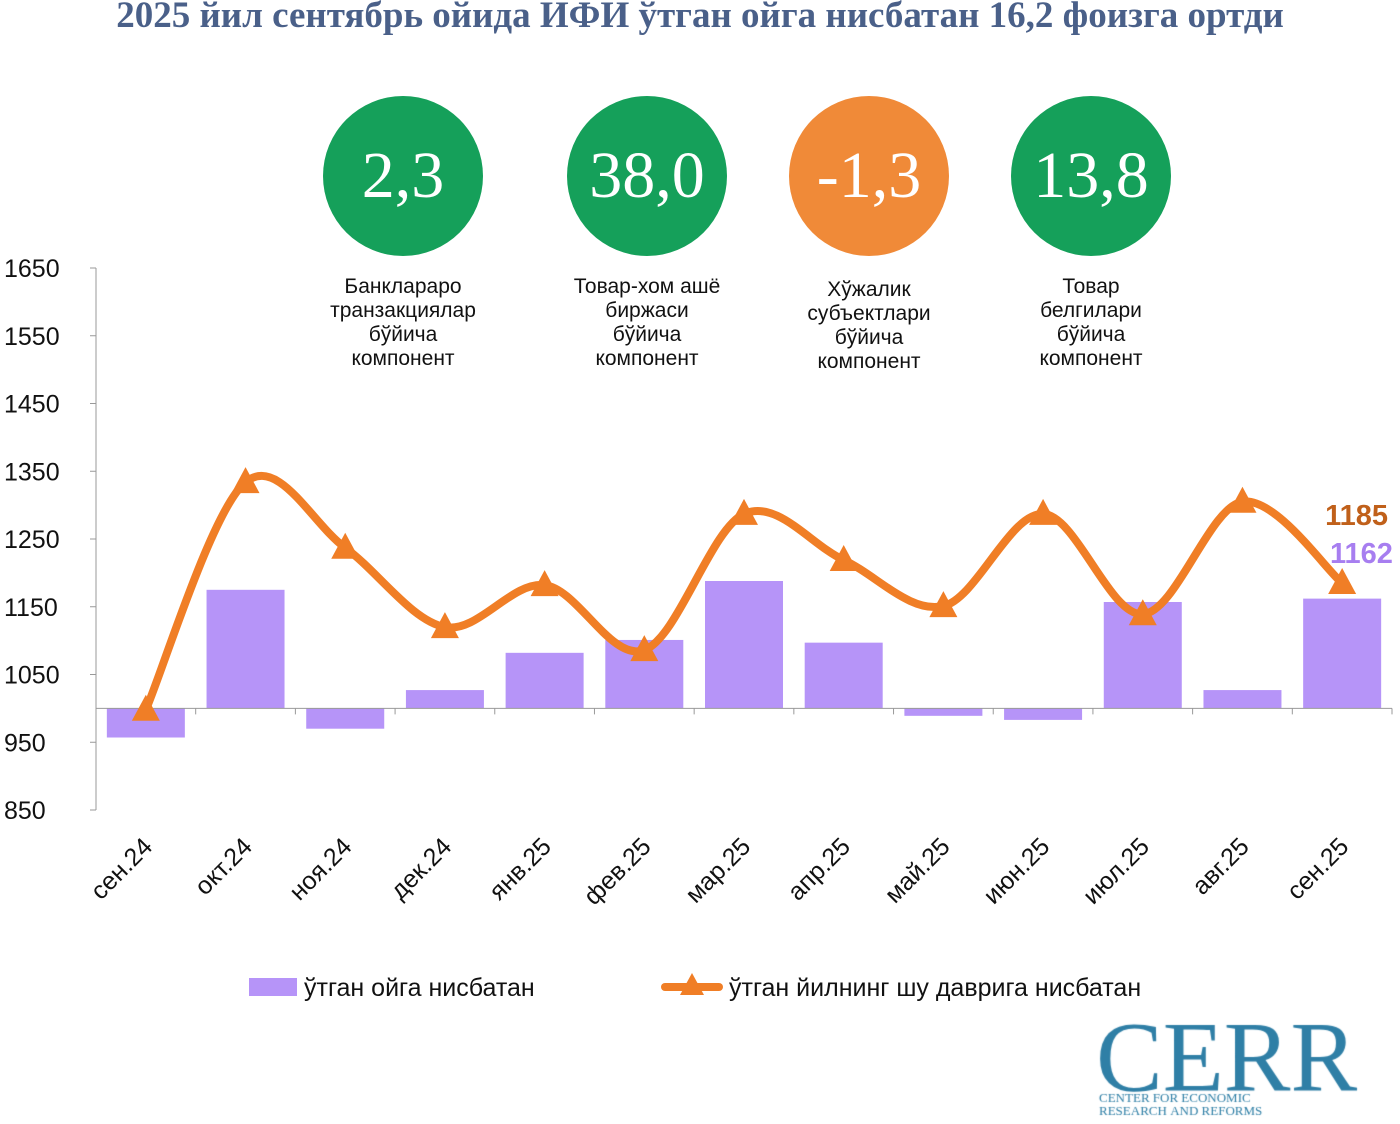  What do you see at coordinates (869, 176) in the screenshot?
I see `component-value-circle: -1,3` at bounding box center [869, 176].